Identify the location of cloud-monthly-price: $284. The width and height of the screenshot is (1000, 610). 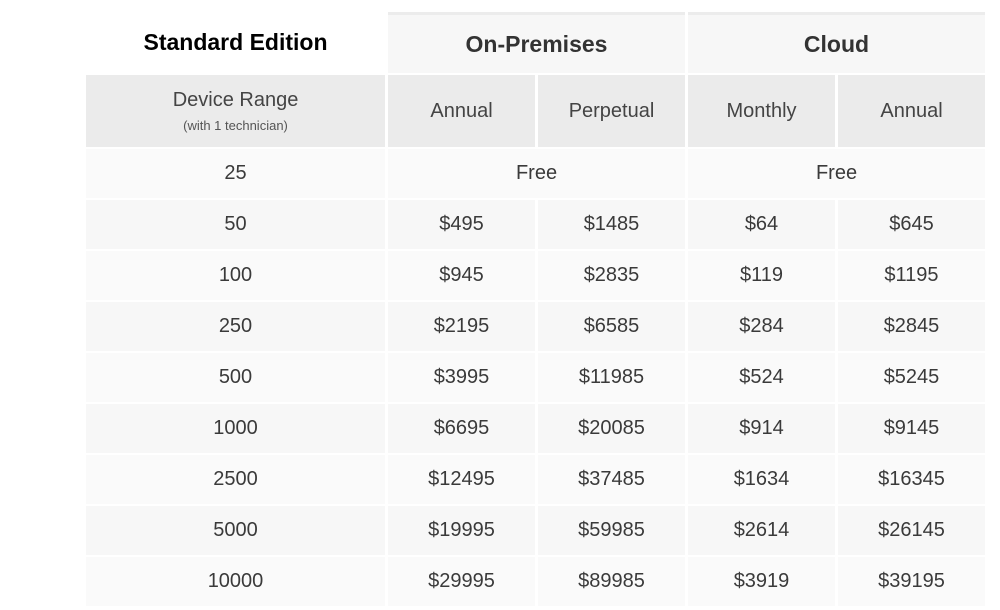
(761, 326).